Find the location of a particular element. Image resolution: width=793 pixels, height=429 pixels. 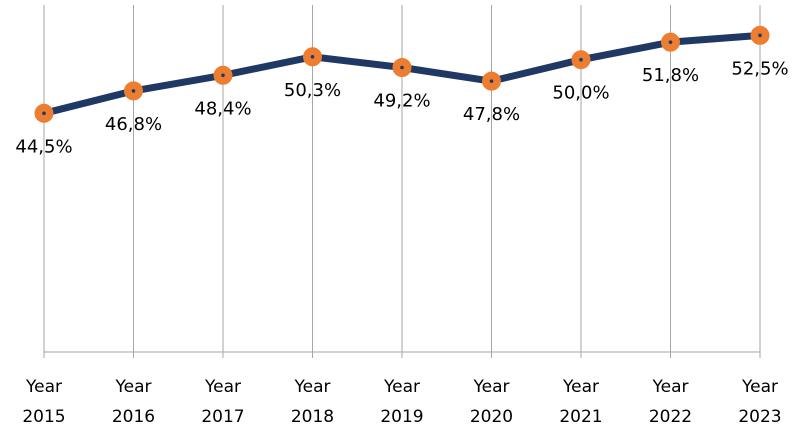

data-label: 51,8% is located at coordinates (670, 75).